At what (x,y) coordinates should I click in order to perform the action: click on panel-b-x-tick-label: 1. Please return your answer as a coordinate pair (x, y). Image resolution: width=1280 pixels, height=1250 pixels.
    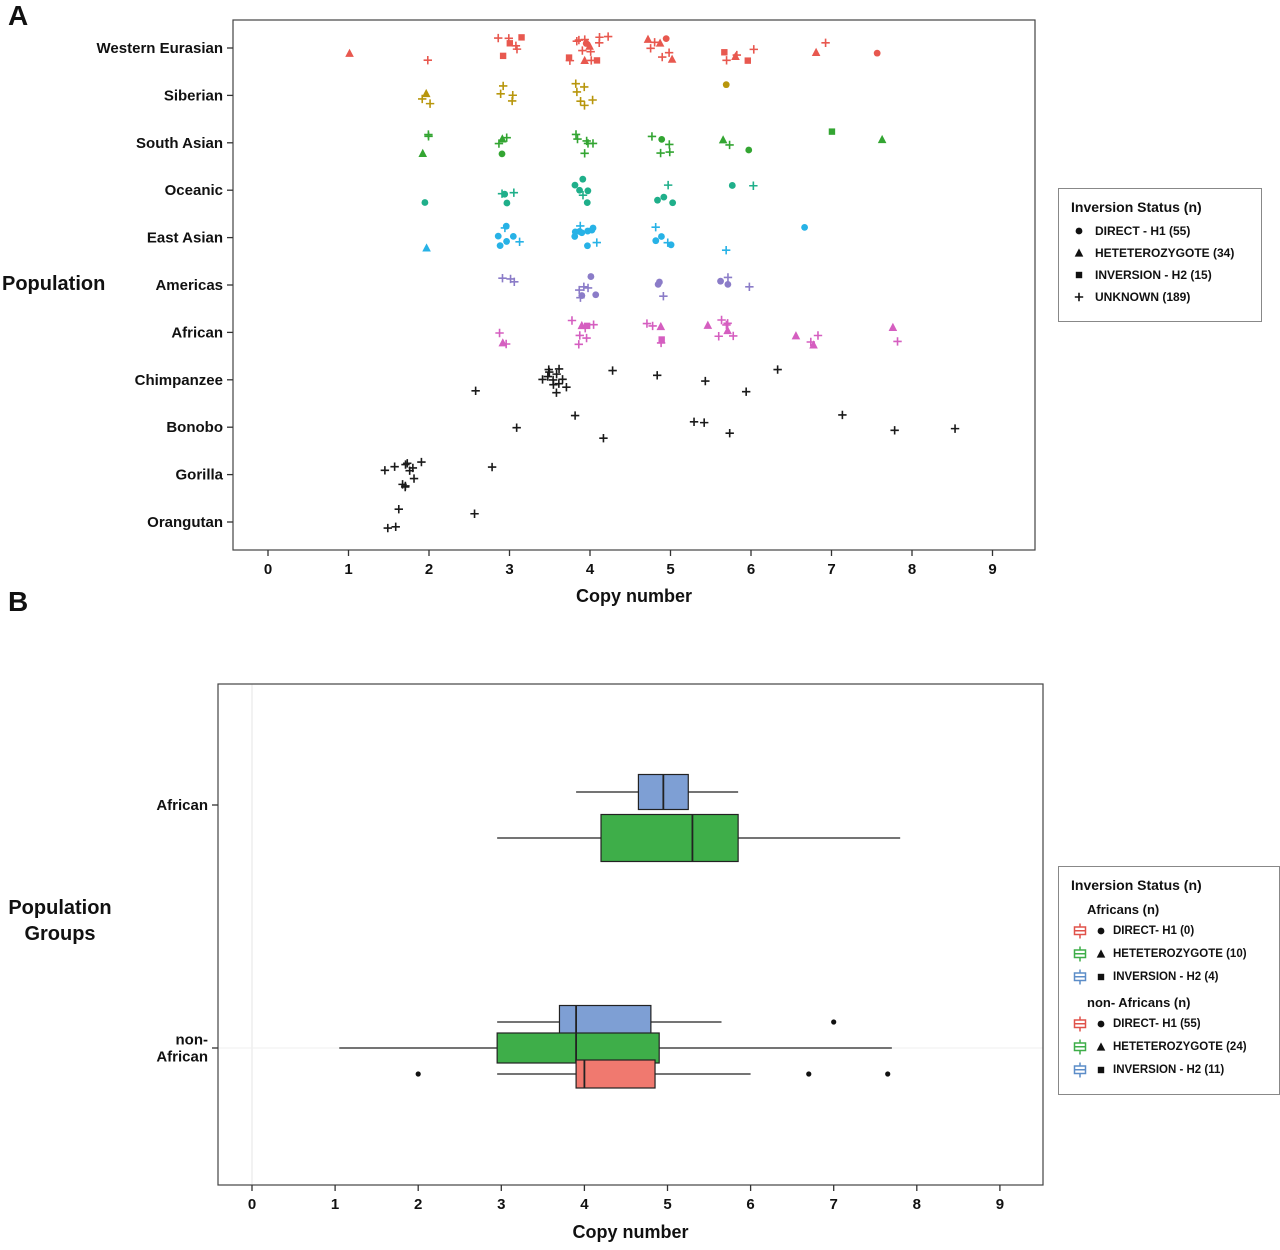
    Looking at the image, I should click on (335, 1204).